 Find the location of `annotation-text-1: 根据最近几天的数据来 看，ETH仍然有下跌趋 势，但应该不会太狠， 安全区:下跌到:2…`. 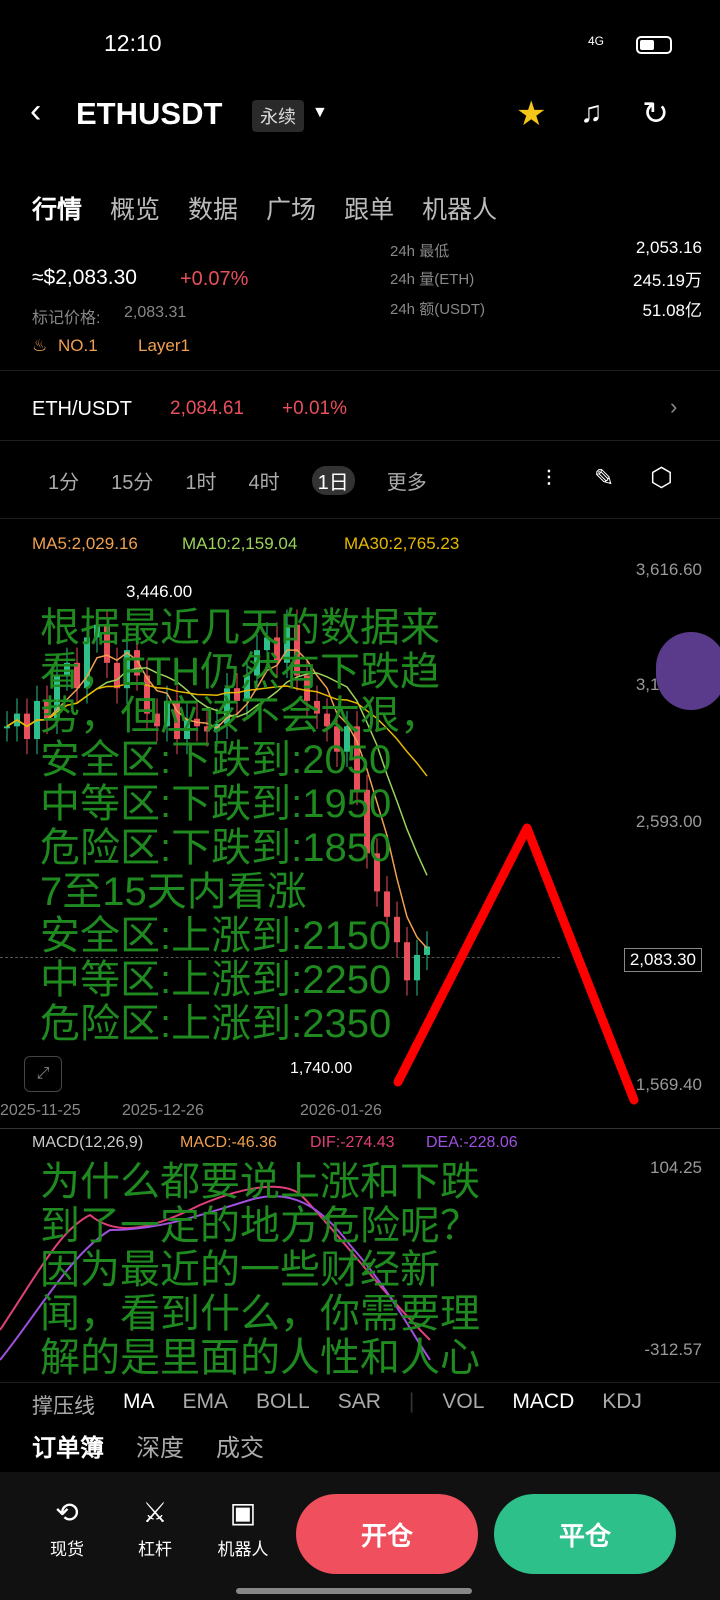

annotation-text-1: 根据最近几天的数据来 看，ETH仍然有下跌趋 势，但应该不会太狠， 安全区:下跌到:2… is located at coordinates (240, 738).